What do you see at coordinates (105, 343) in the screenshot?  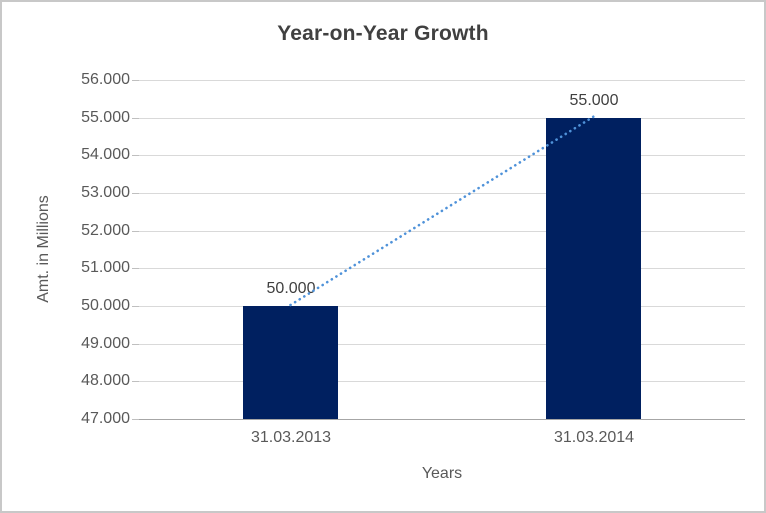 I see `y-axis-tick-label: 49.000` at bounding box center [105, 343].